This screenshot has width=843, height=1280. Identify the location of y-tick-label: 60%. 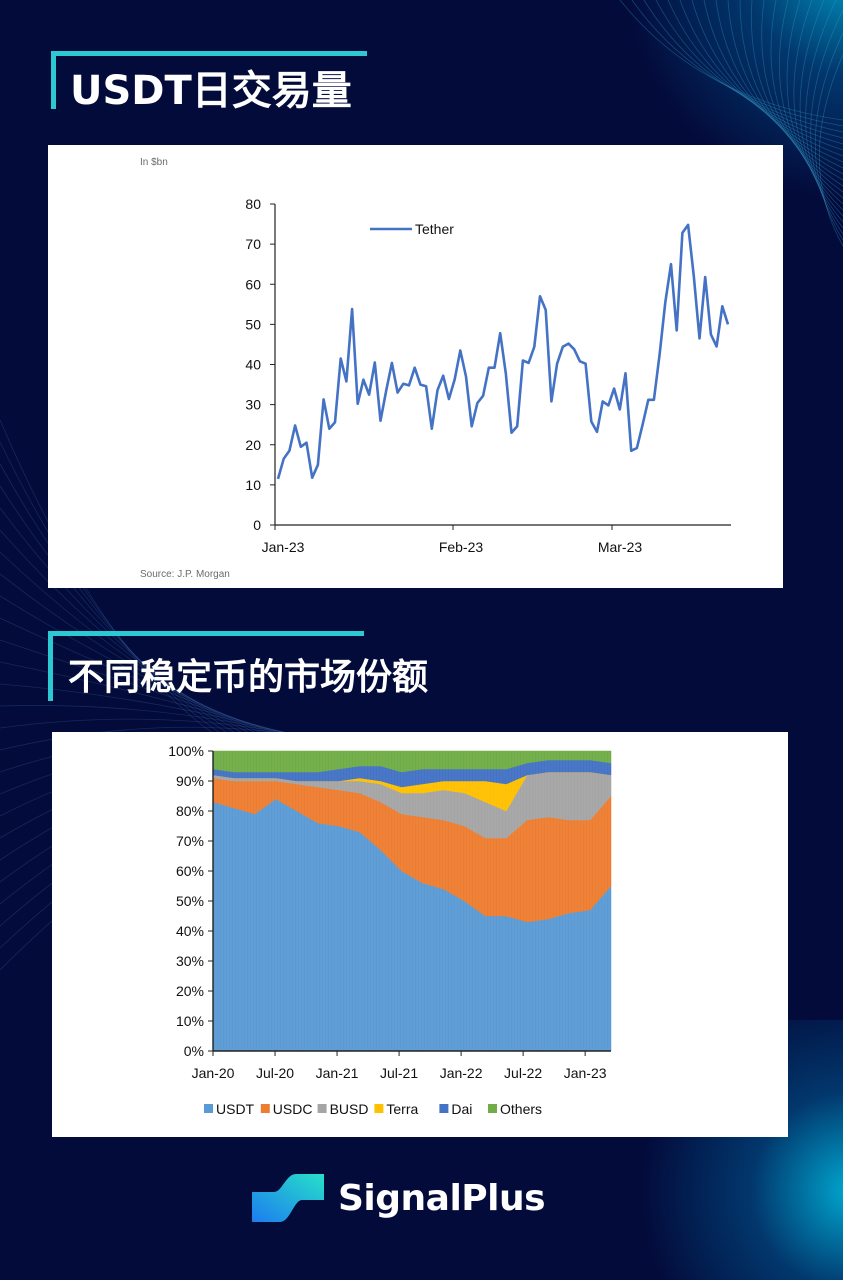
(190, 871).